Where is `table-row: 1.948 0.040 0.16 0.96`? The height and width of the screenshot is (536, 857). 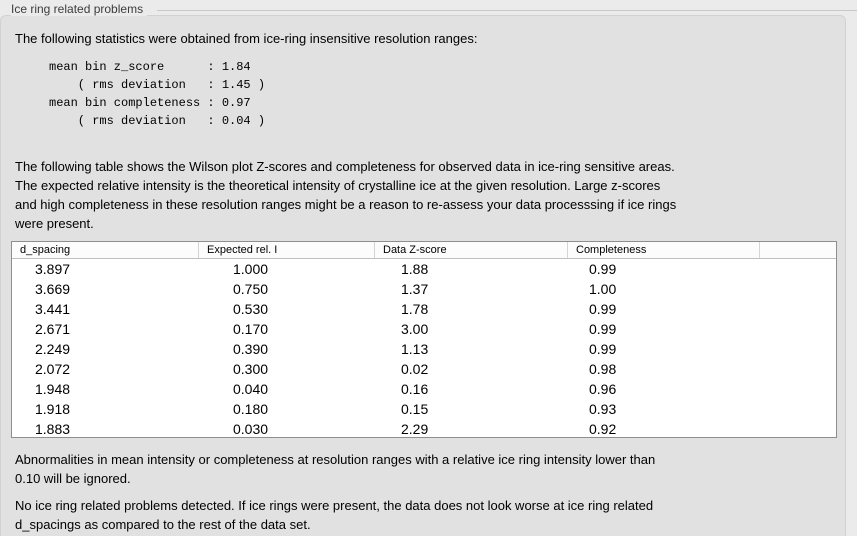 table-row: 1.948 0.040 0.16 0.96 is located at coordinates (424, 389).